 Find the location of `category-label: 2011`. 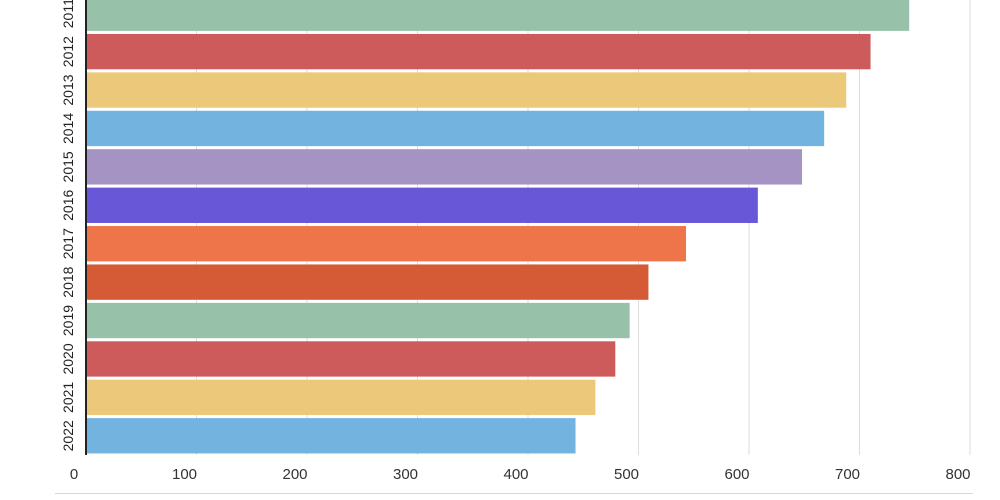

category-label: 2011 is located at coordinates (68, 14).